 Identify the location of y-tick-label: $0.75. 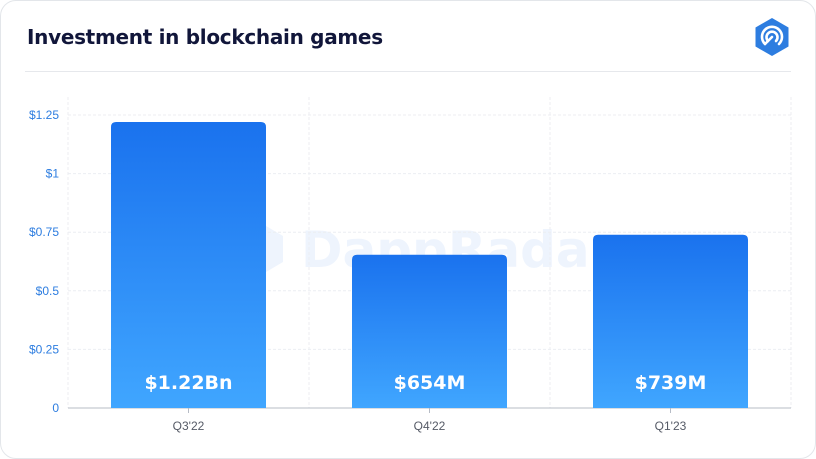
(44, 232).